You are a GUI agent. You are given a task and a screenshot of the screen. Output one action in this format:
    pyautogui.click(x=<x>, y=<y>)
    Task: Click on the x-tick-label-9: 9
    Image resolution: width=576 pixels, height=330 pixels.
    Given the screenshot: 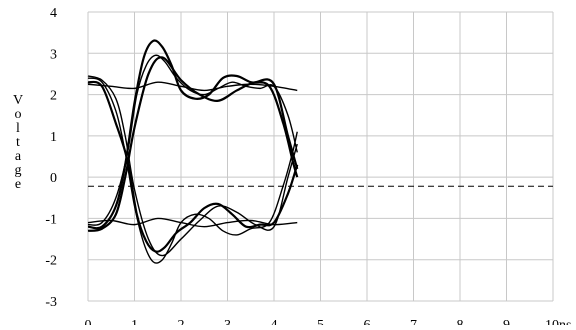 What is the action you would take?
    pyautogui.click(x=506, y=321)
    